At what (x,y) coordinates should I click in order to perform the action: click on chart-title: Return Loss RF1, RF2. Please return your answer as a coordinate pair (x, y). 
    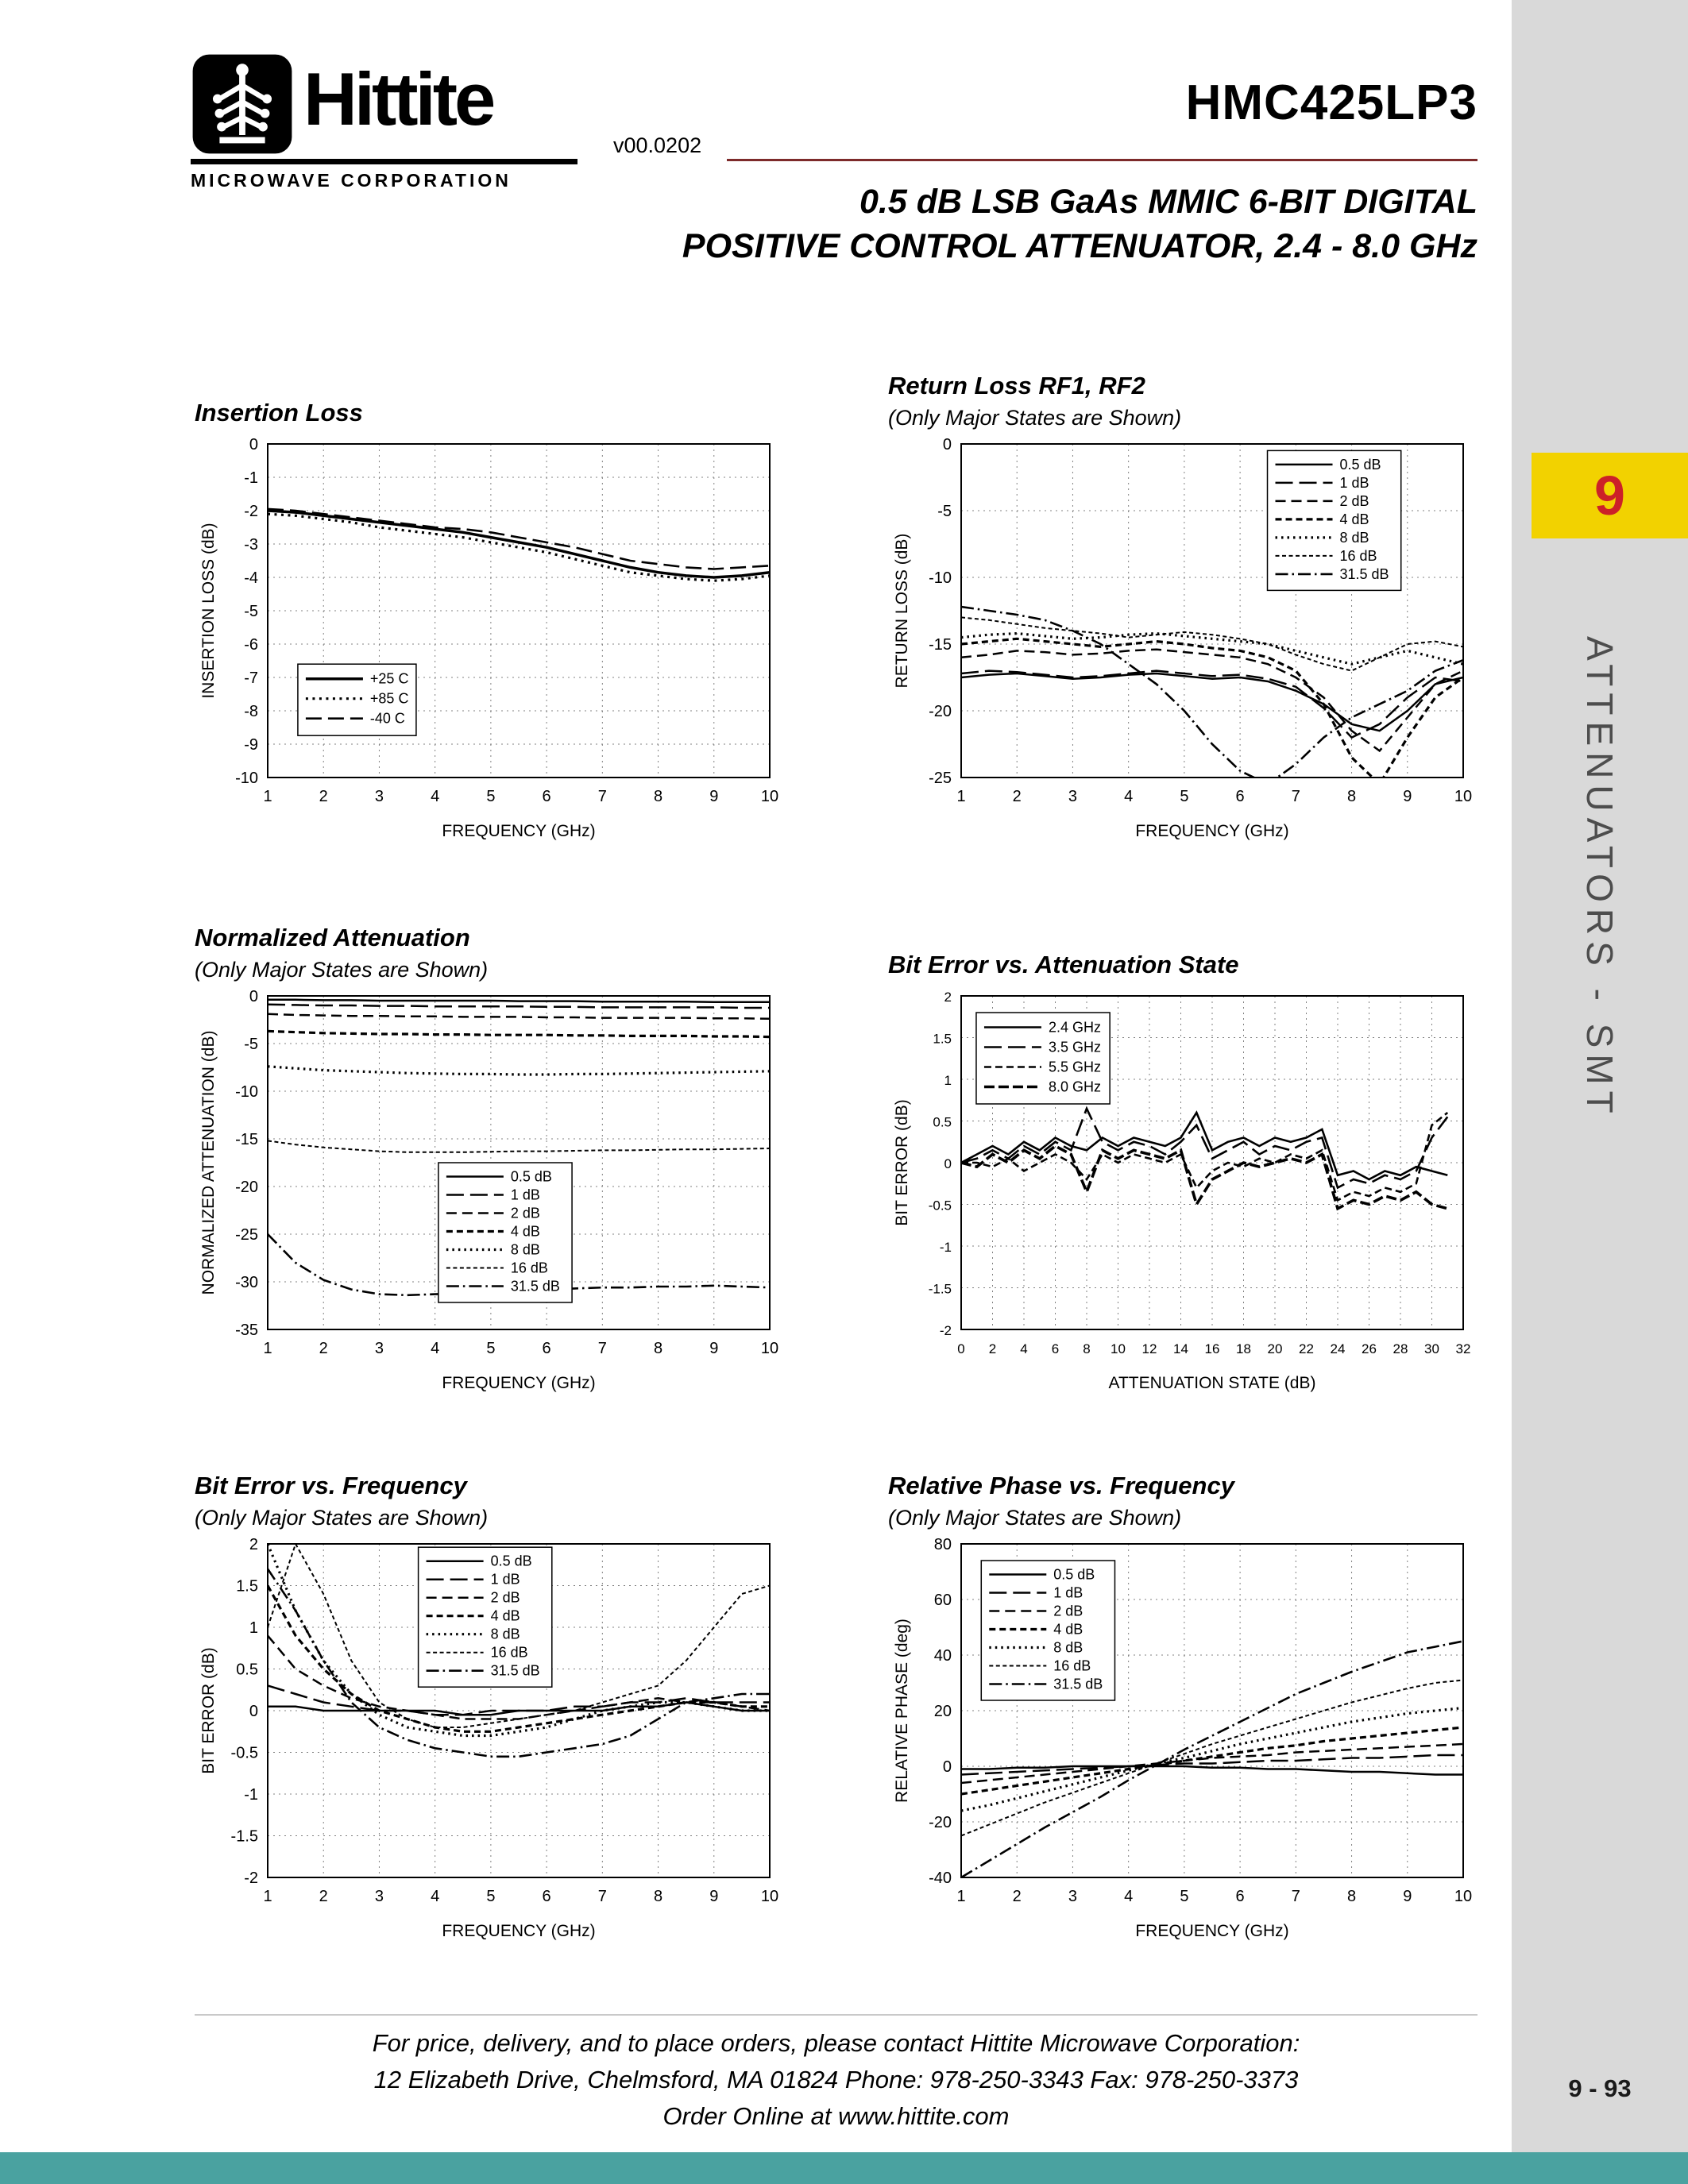
    Looking at the image, I should click on (1016, 385).